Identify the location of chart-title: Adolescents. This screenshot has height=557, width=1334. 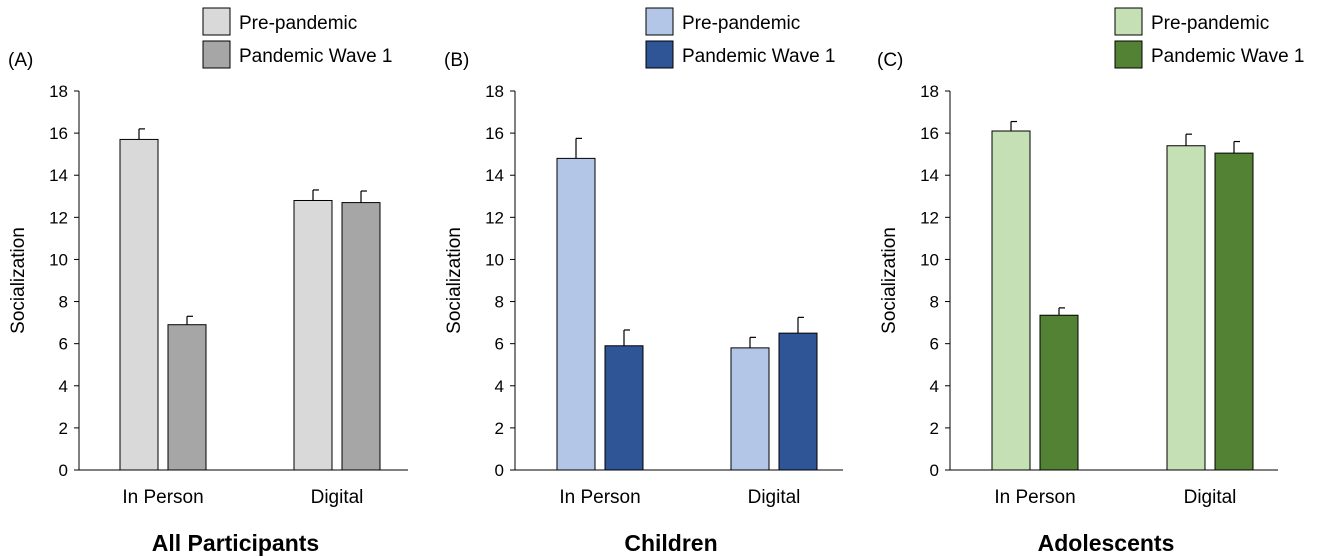
(1106, 543).